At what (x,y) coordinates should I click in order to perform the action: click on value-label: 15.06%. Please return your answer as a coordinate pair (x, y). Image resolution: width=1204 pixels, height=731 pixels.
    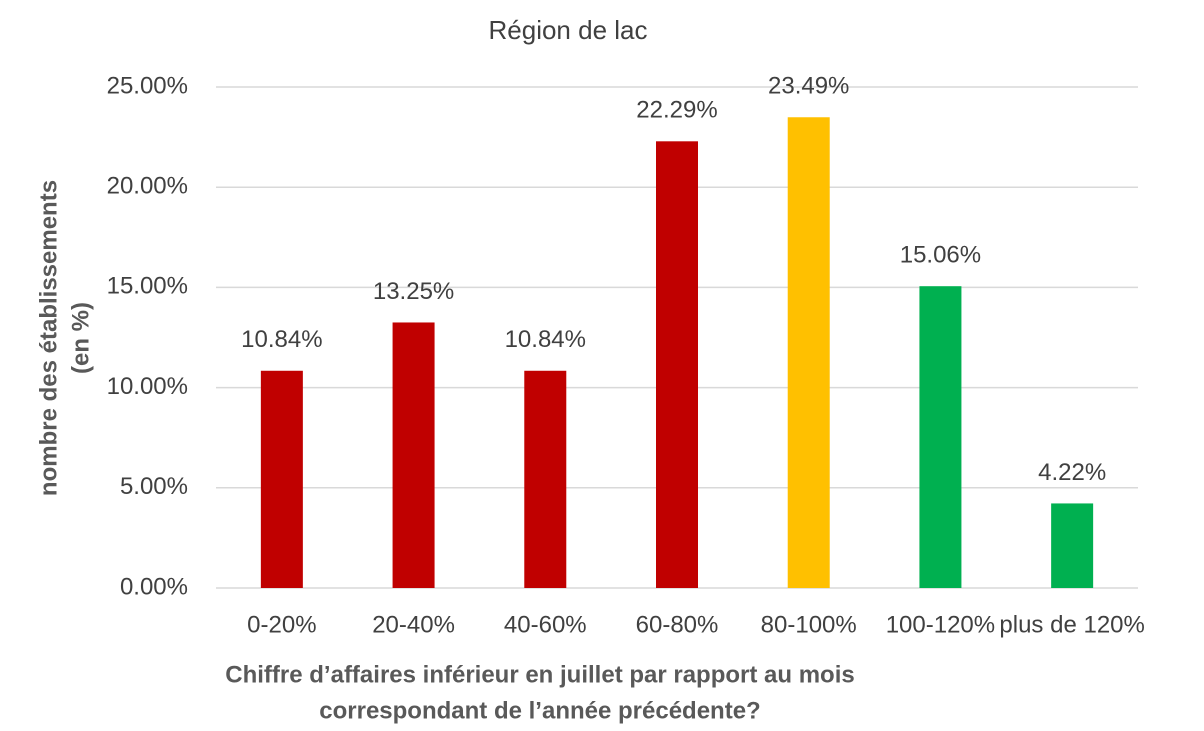
    Looking at the image, I should click on (940, 255).